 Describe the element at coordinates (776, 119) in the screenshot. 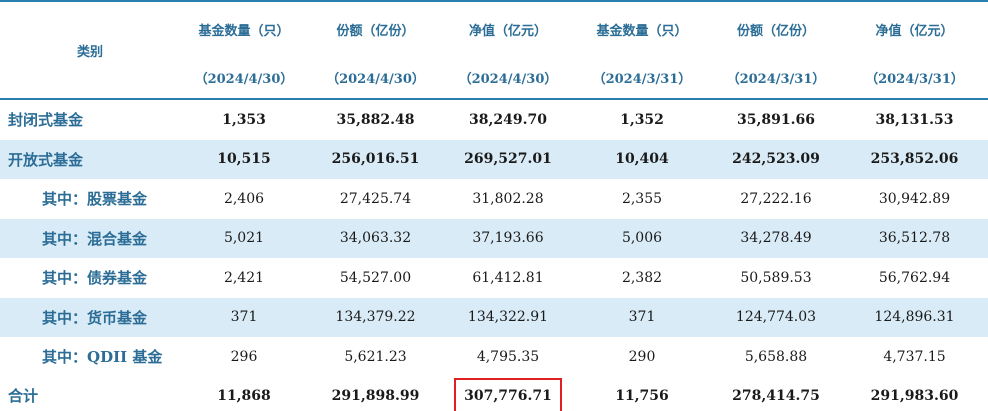

I see `table-cell: 35,891.66` at that location.